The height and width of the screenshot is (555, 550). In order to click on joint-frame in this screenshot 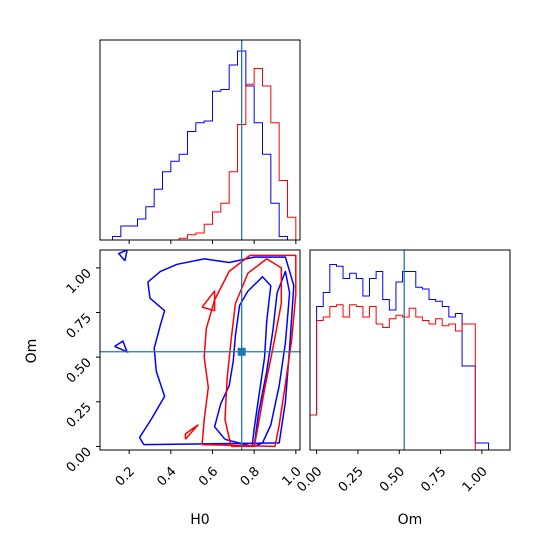, I will do `click(200, 350)`.